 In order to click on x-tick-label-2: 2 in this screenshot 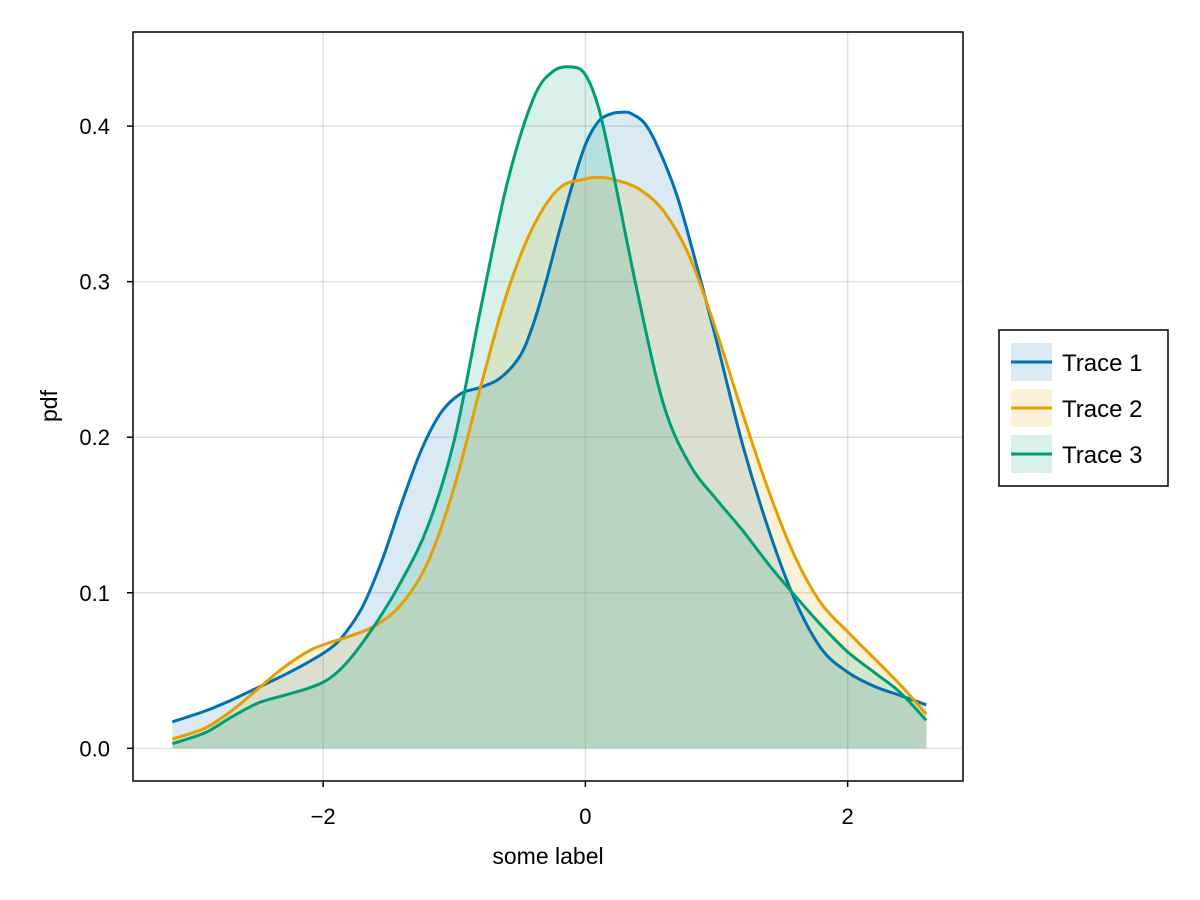, I will do `click(847, 816)`.